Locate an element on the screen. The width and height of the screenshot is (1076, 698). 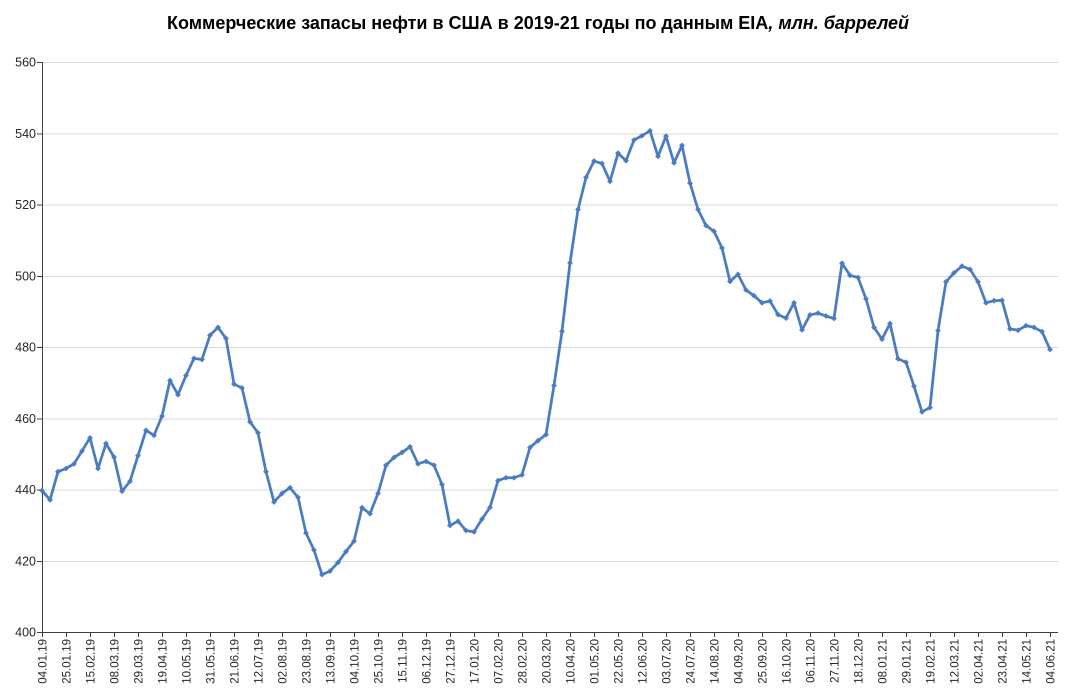
x-axis-label: 24.07.20 is located at coordinates (692, 661).